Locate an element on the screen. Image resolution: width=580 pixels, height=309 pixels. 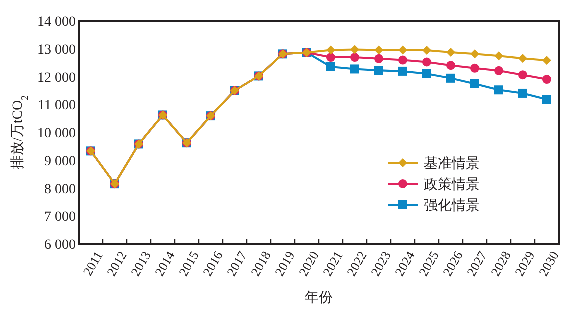
y-tick-label: 8 000 is located at coordinates (60, 190).